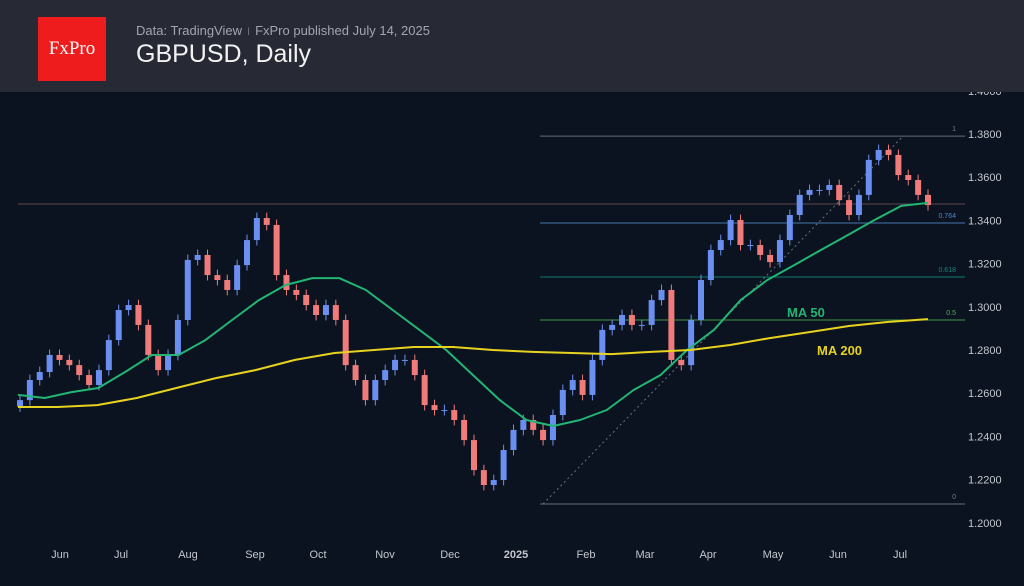  What do you see at coordinates (985, 437) in the screenshot?
I see `y-tick-label: 1.2400` at bounding box center [985, 437].